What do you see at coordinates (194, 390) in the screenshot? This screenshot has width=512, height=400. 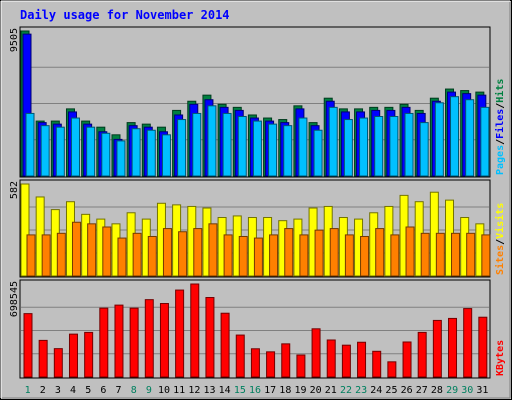 I see `x-tick-label: 12` at bounding box center [194, 390].